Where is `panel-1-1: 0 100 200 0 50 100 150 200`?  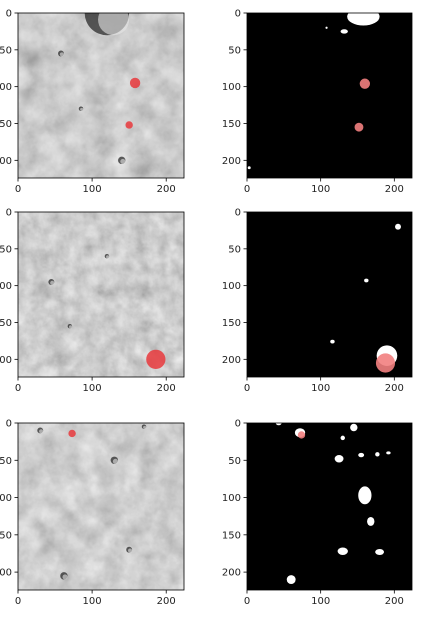
panel-1-1: 0 100 200 0 50 100 150 200 is located at coordinates (317, 301).